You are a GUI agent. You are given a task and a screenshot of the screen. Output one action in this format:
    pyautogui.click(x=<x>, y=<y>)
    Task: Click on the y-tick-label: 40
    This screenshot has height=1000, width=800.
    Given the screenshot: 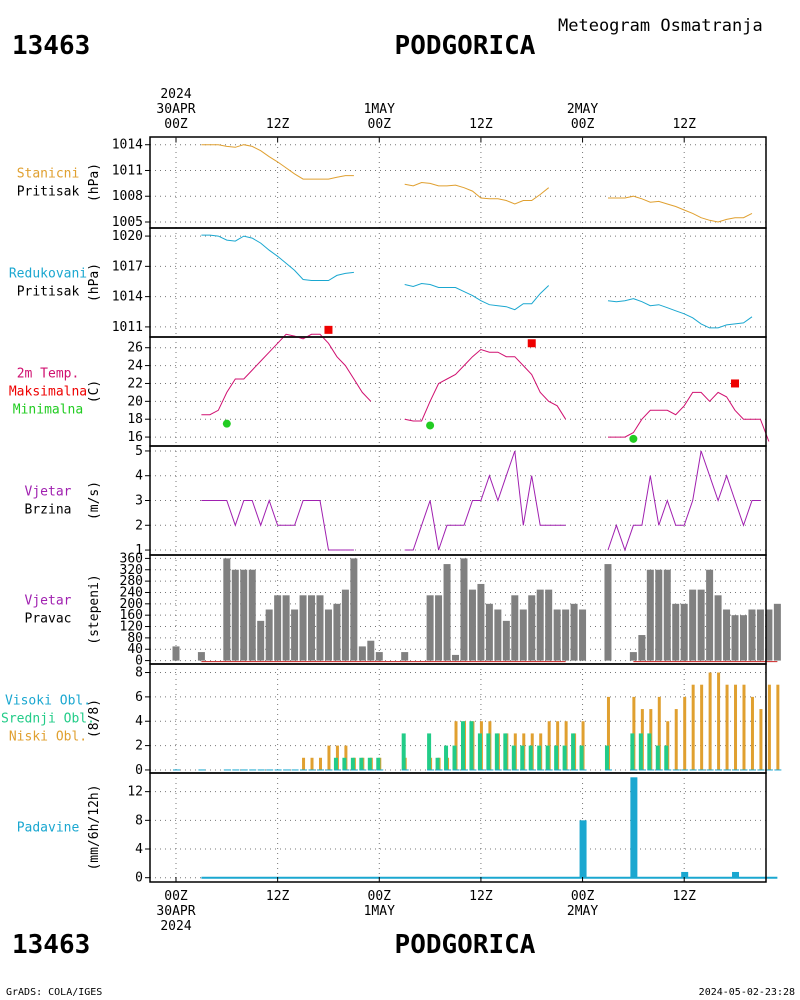 What is the action you would take?
    pyautogui.click(x=135, y=649)
    